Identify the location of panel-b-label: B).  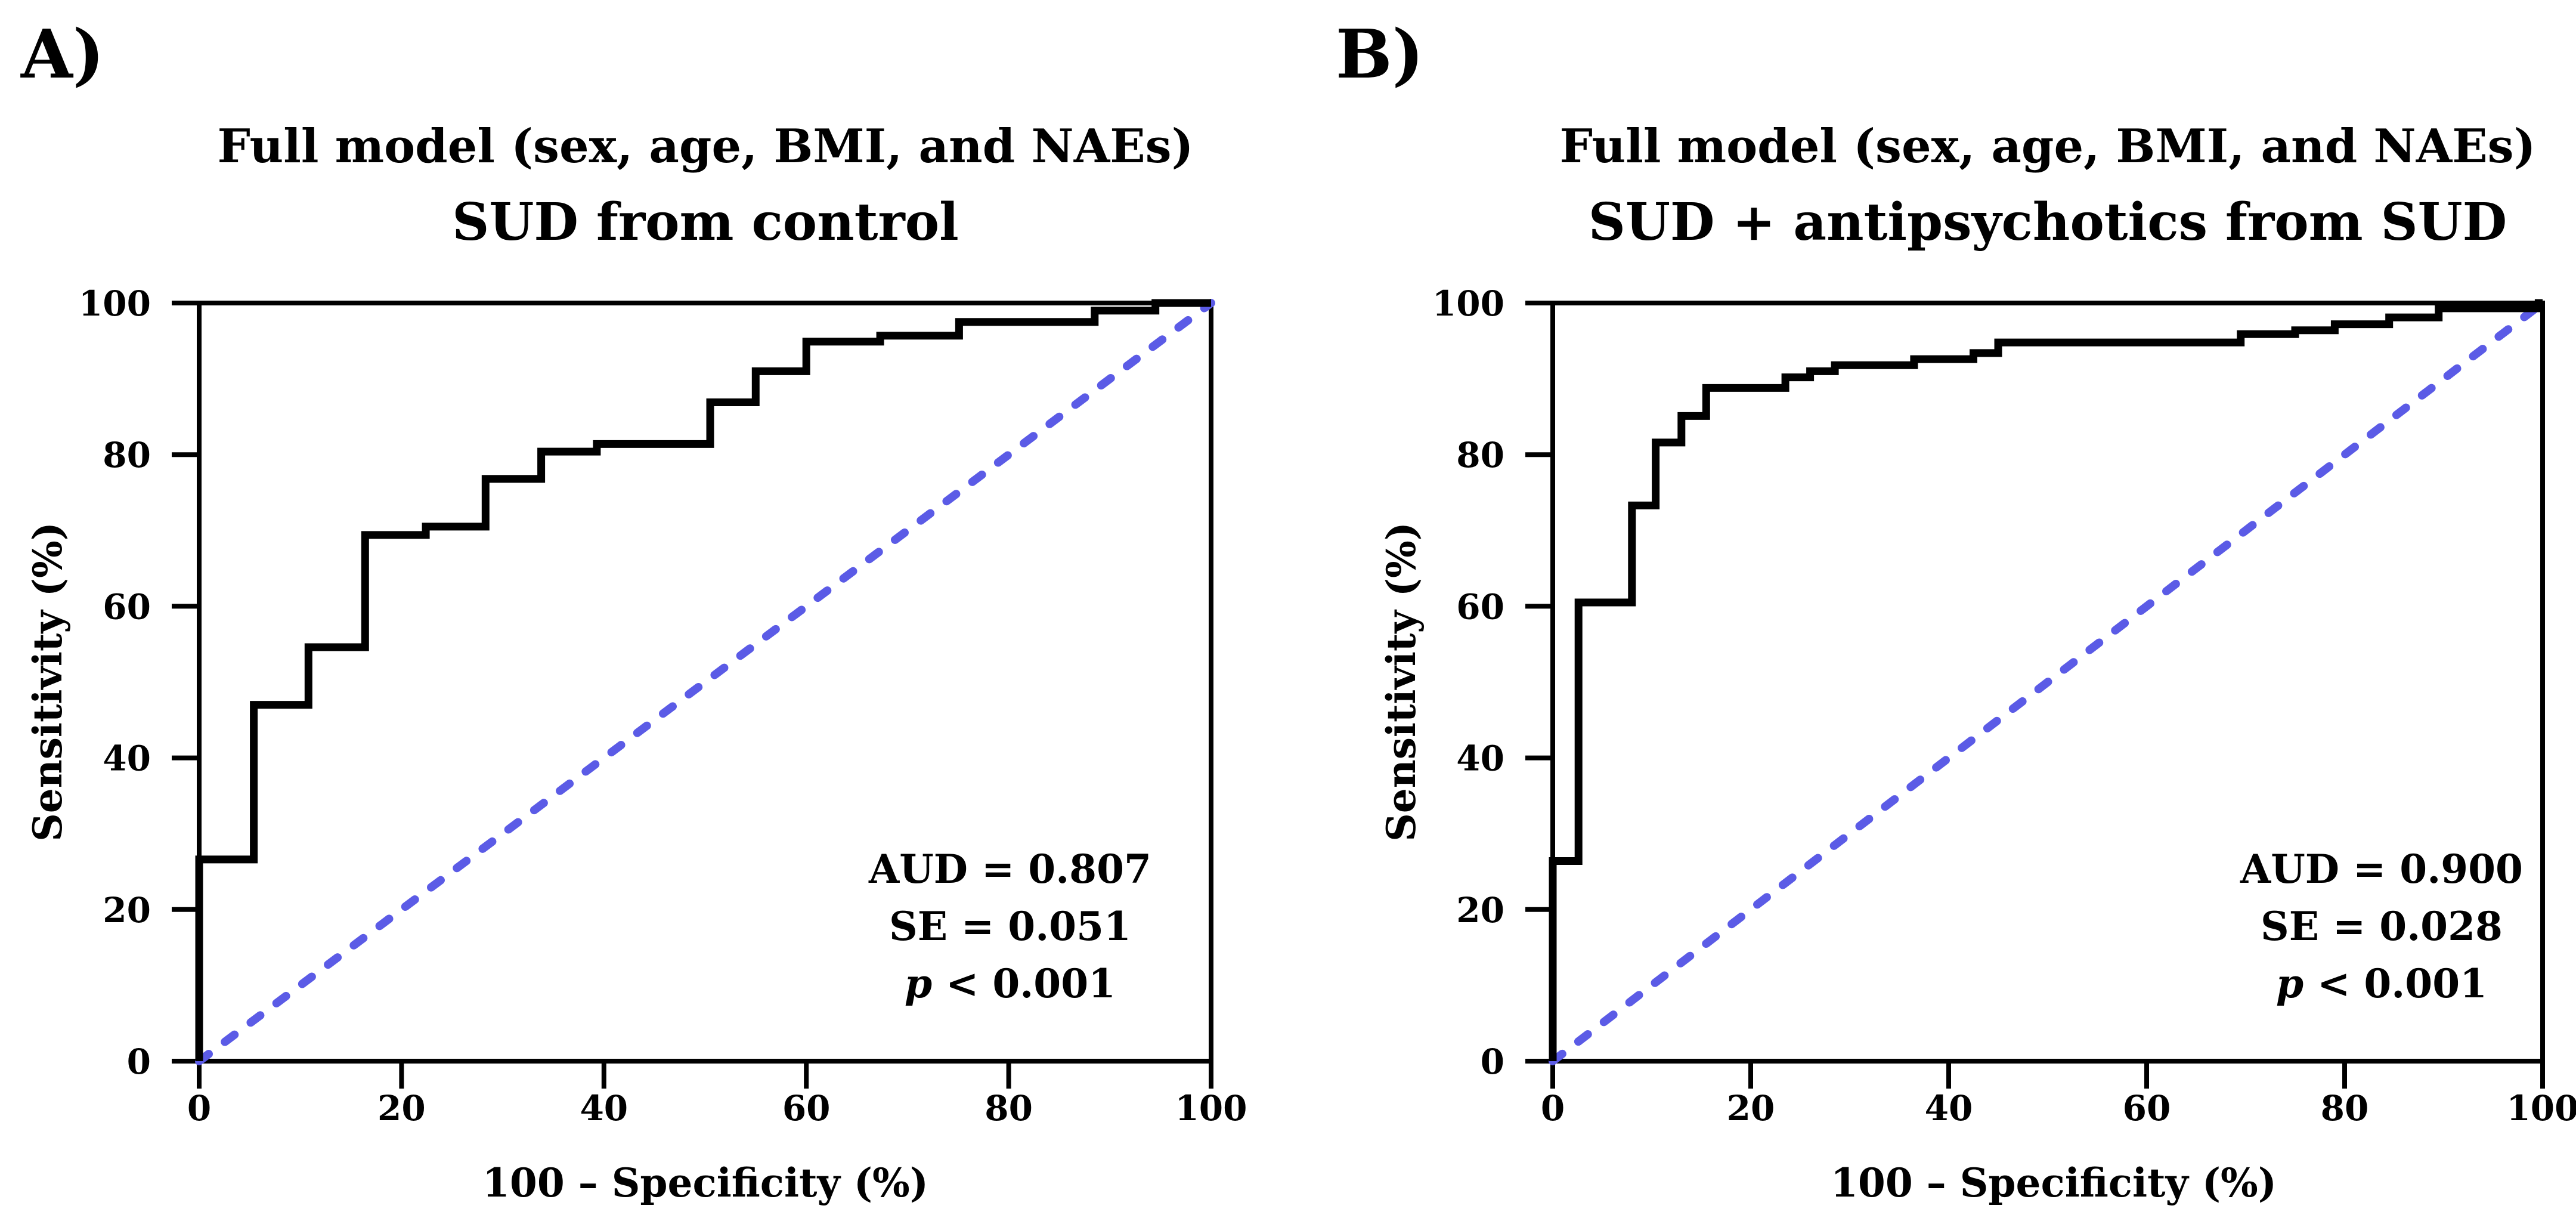
(1380, 55).